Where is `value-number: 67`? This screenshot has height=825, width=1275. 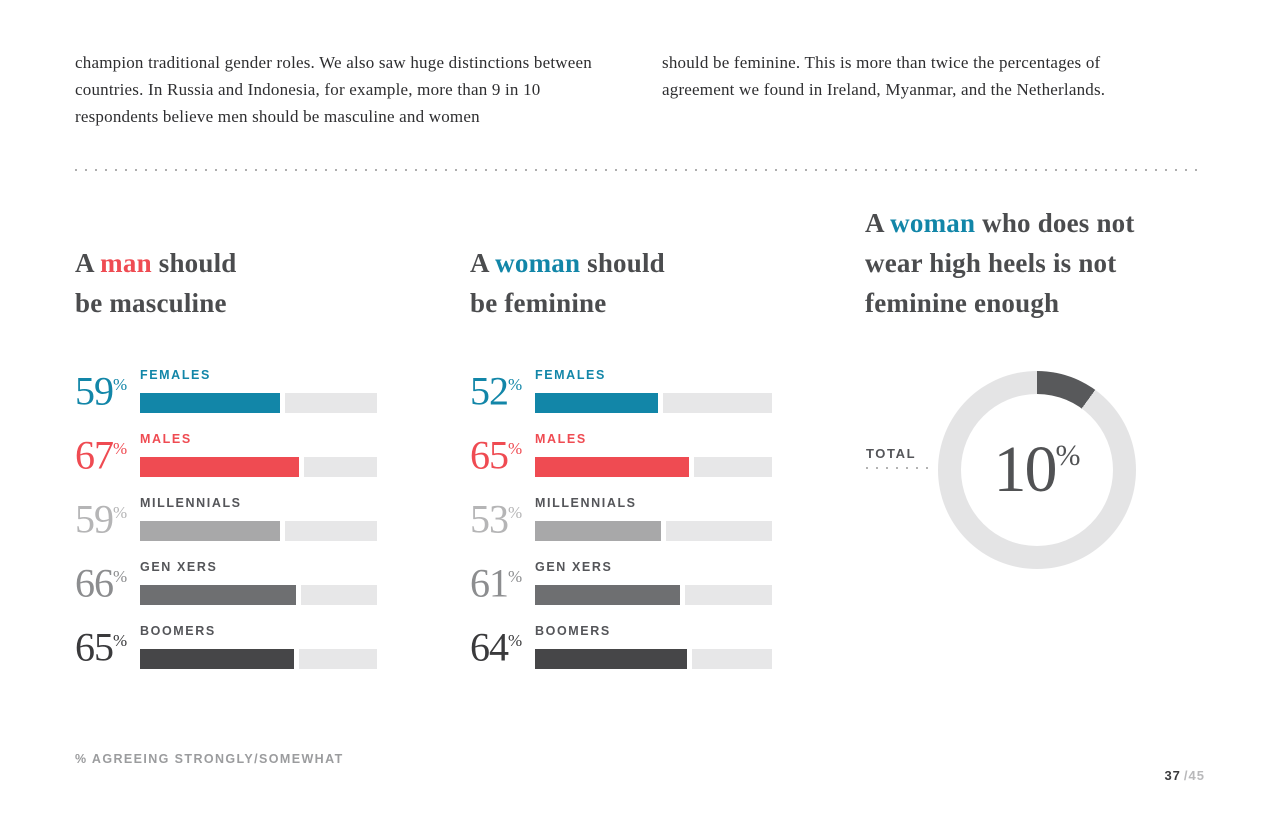
value-number: 67 is located at coordinates (94, 455).